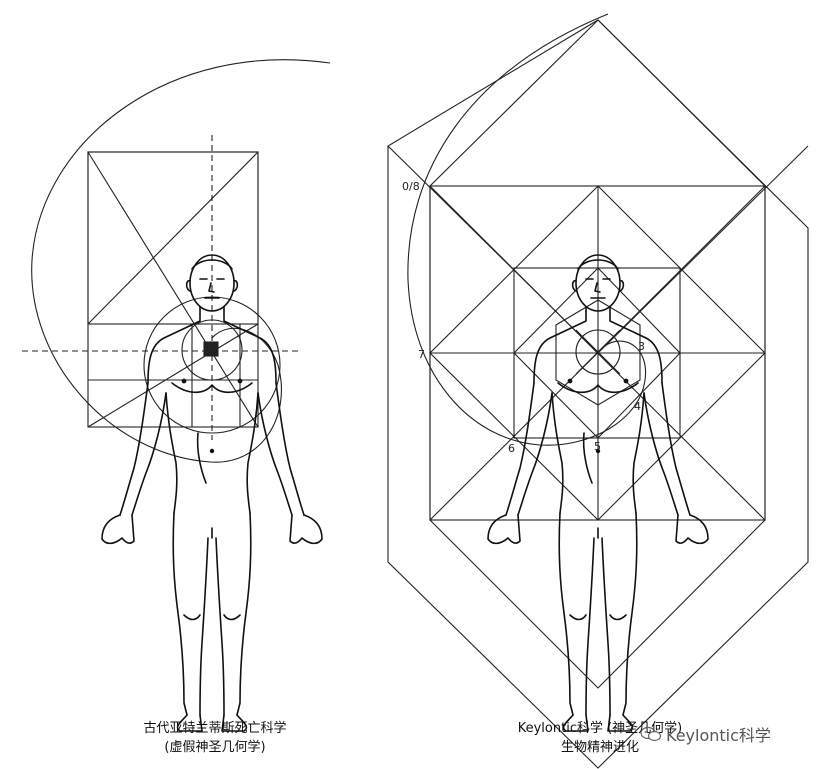  What do you see at coordinates (215, 738) in the screenshot?
I see `left-caption: 古代亚特兰蒂斯死亡科学 (虚假神圣几何学)` at bounding box center [215, 738].